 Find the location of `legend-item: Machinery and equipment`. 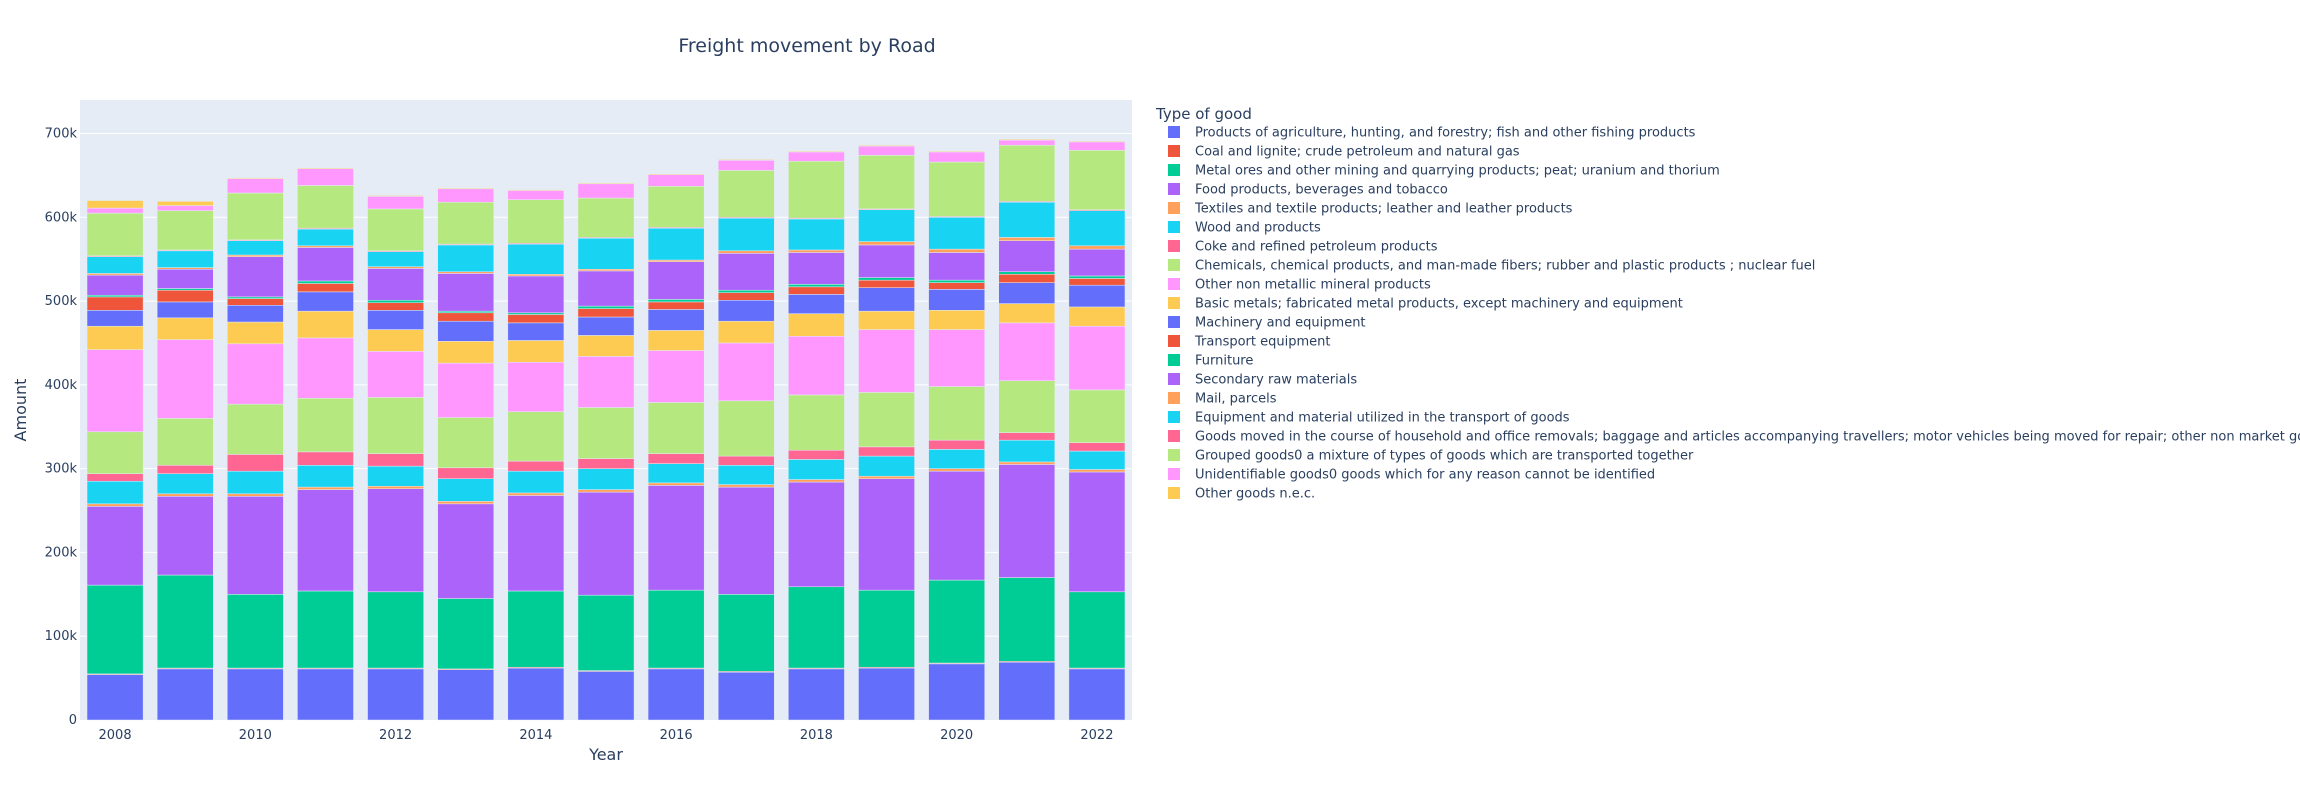

legend-item: Machinery and equipment is located at coordinates (1267, 323).